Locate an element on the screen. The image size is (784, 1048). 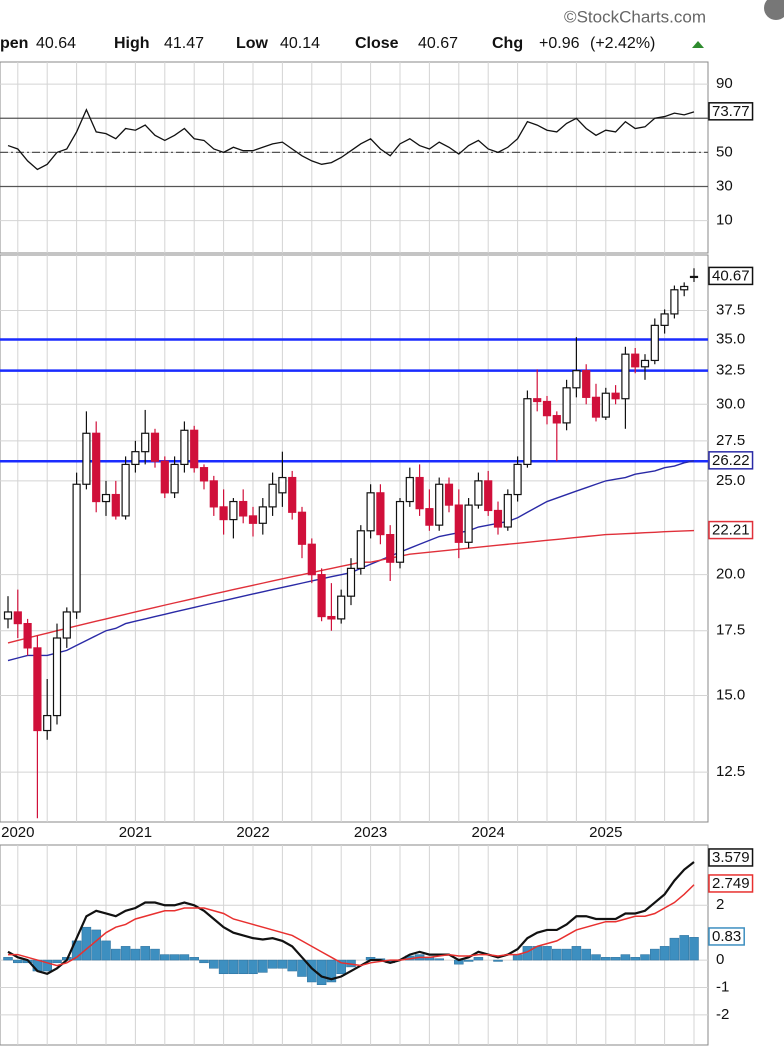
y-tick-label: 50 is located at coordinates (724, 151).